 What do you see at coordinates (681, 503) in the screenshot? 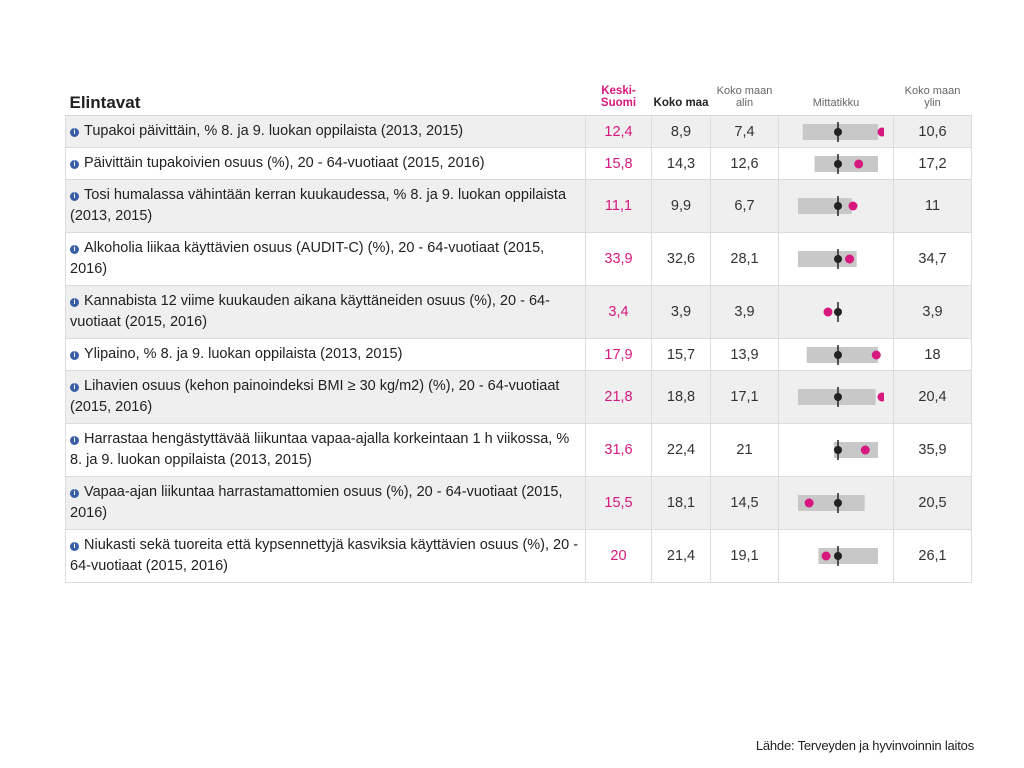
I see `country-value: 18,1` at bounding box center [681, 503].